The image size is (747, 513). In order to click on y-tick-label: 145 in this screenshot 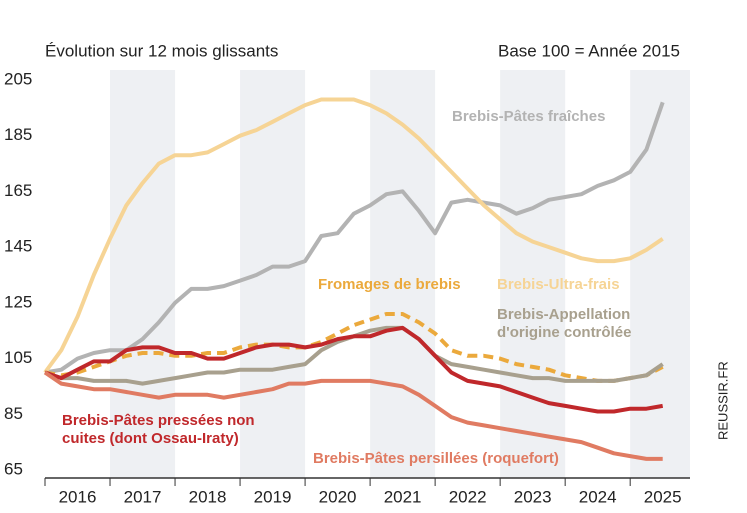, I will do `click(18, 246)`.